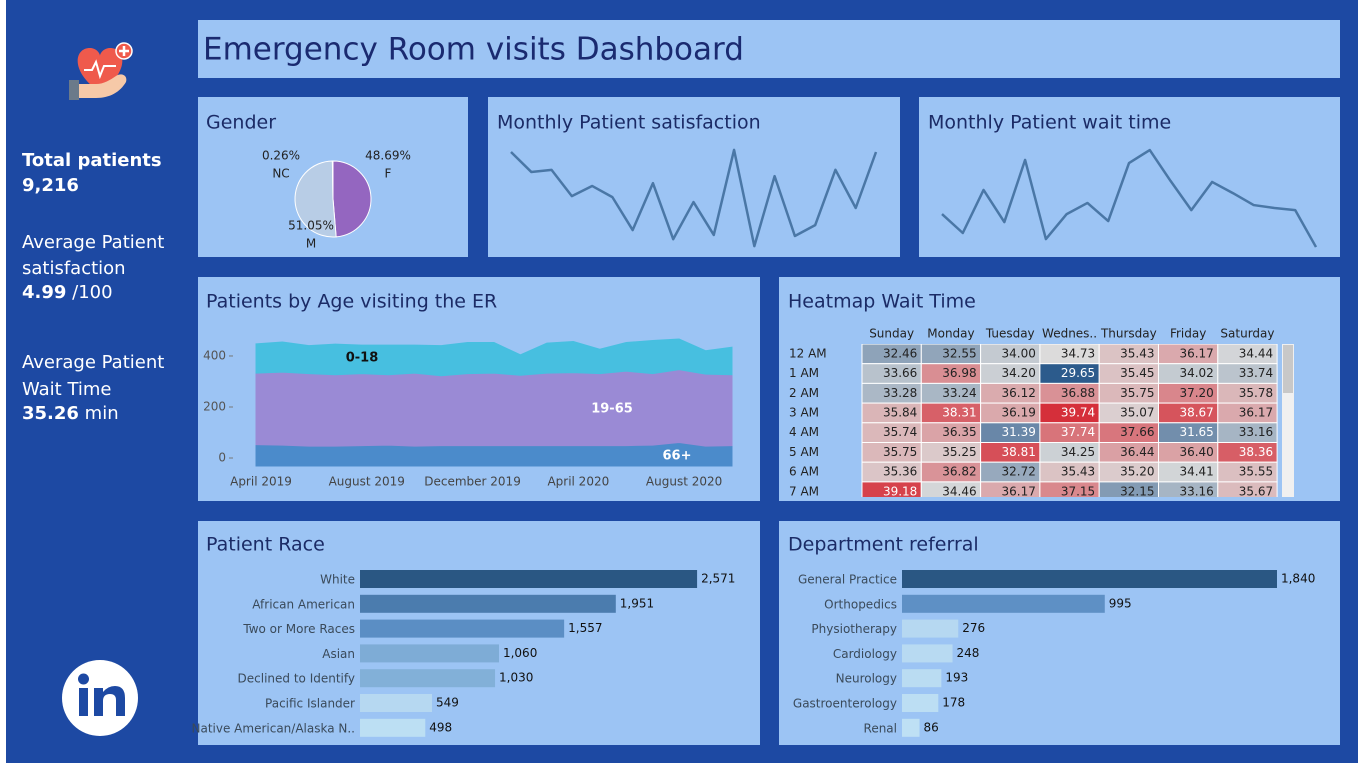 Image resolution: width=1358 pixels, height=763 pixels. Describe the element at coordinates (931, 727) in the screenshot. I see `bar-value-label: 86` at that location.